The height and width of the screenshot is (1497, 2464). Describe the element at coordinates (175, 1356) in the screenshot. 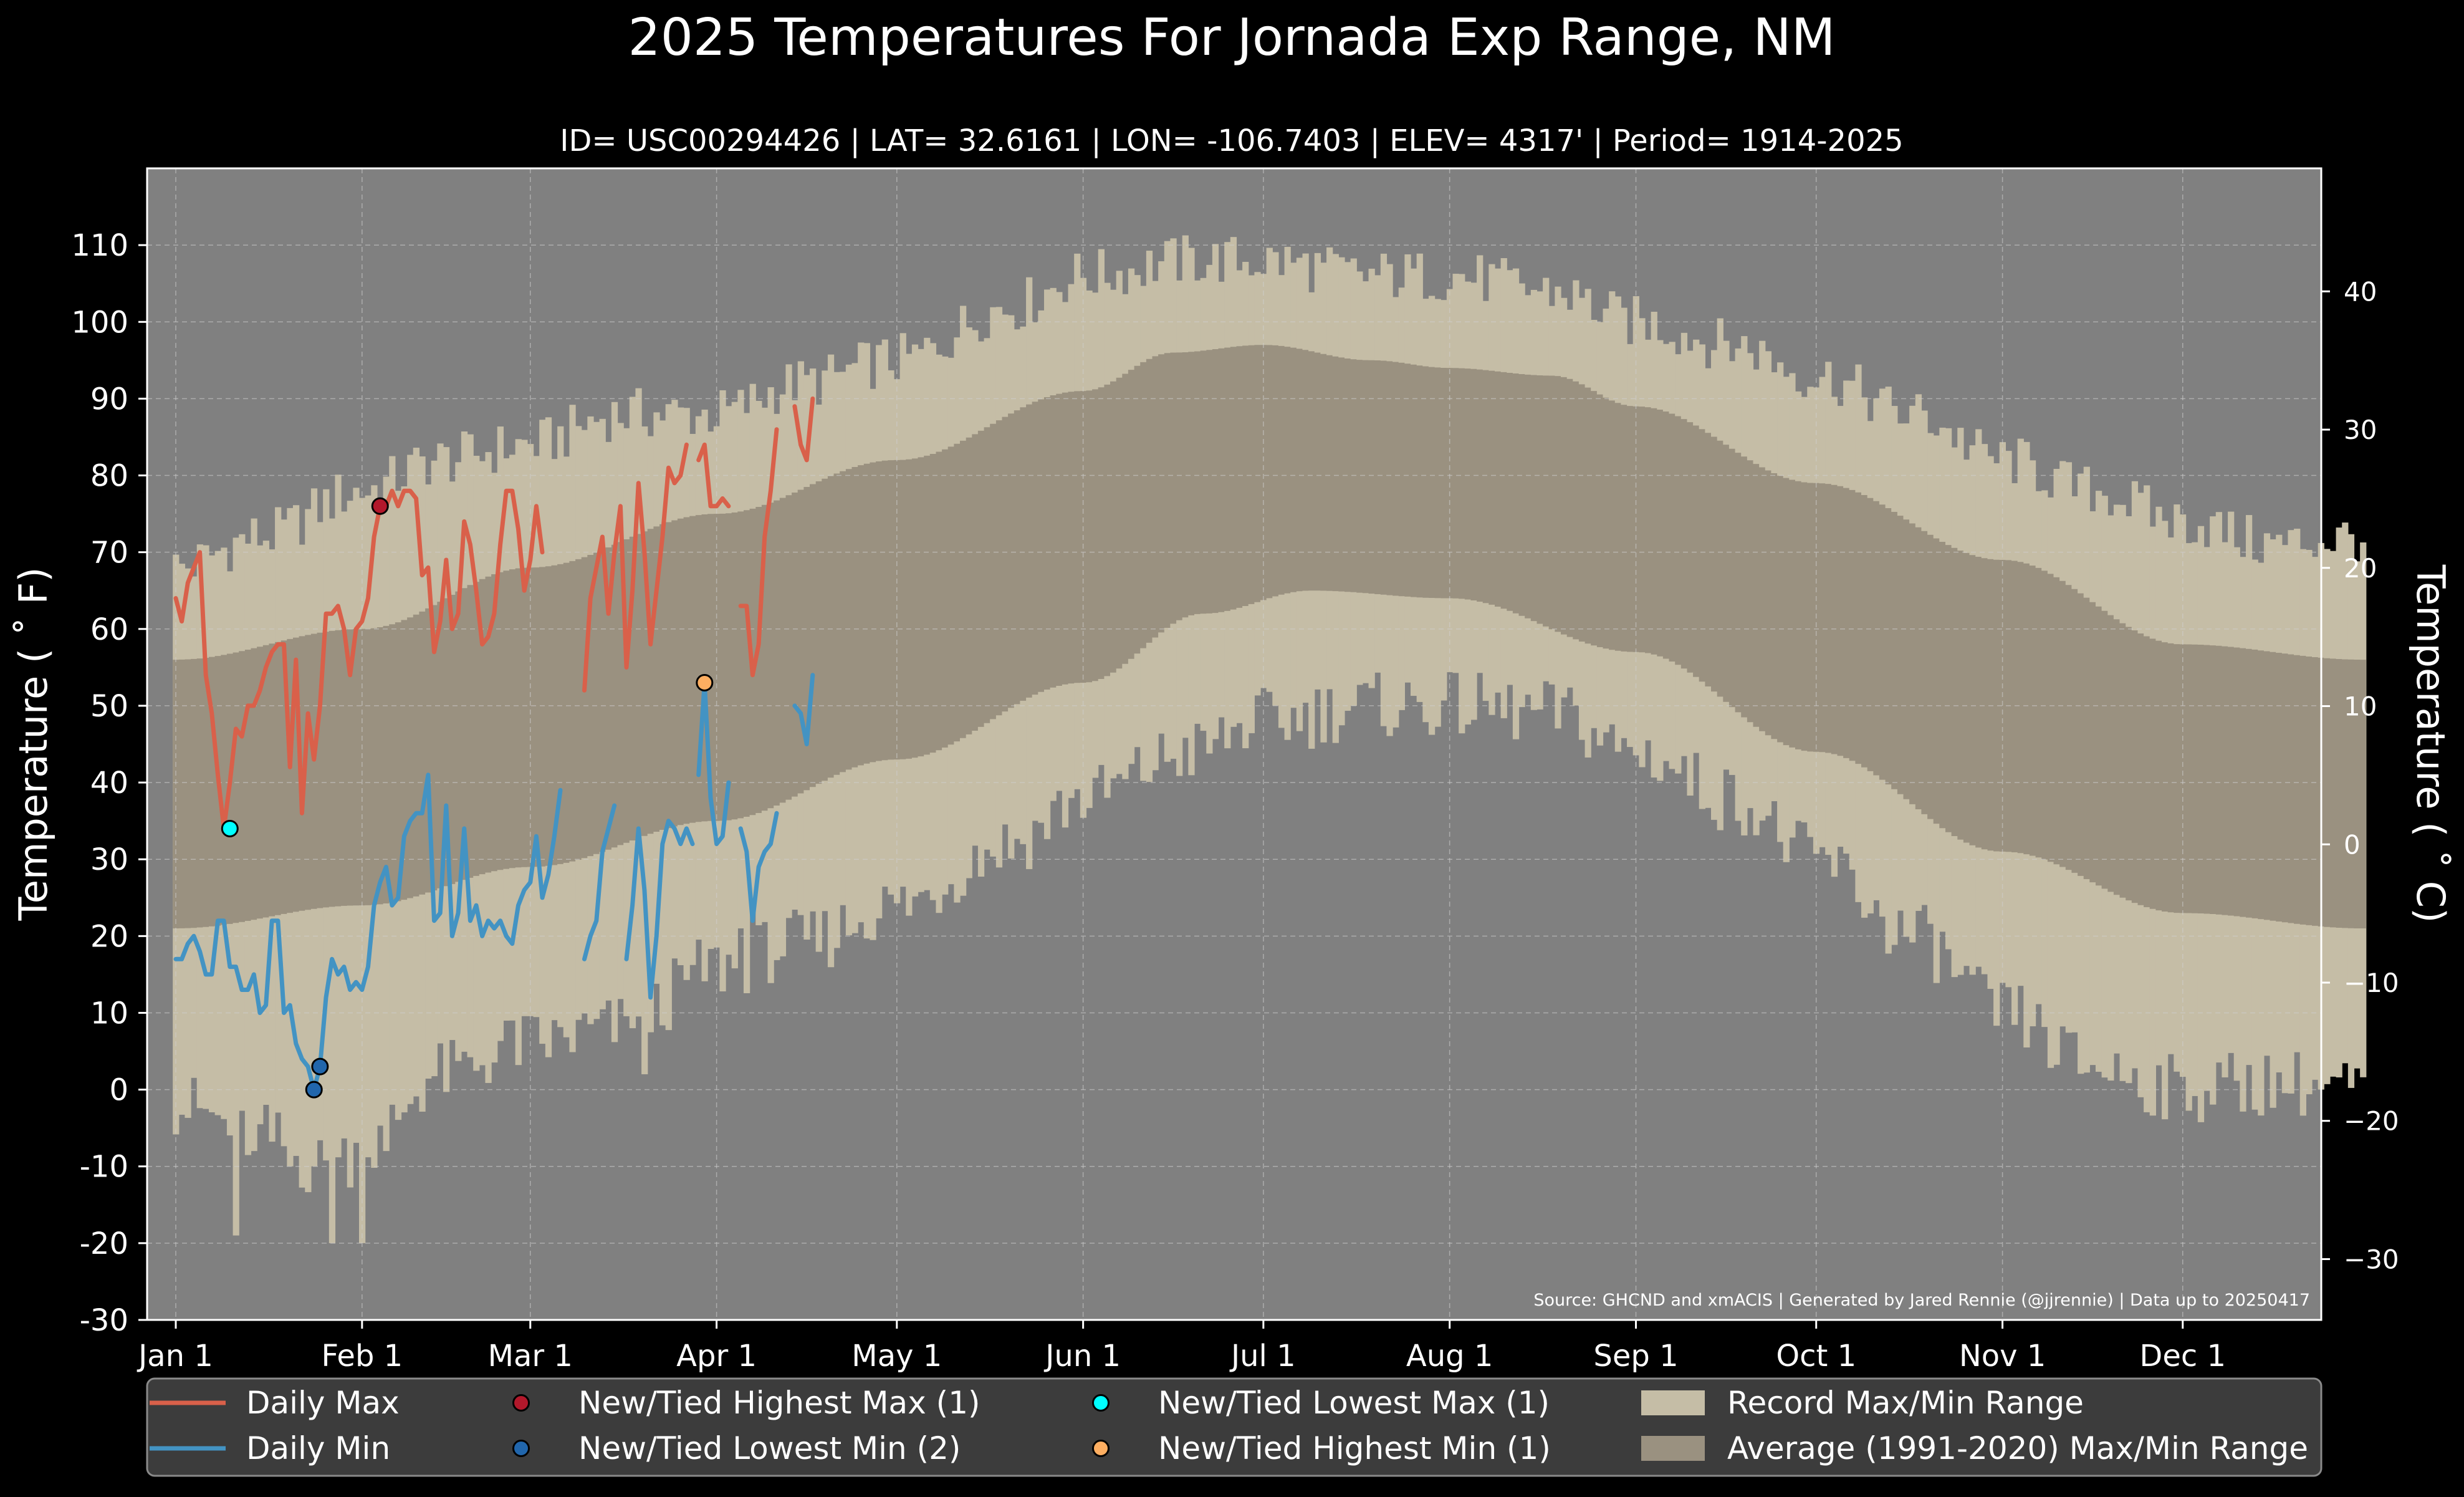

I see `x-tick-label: Jan 1` at that location.